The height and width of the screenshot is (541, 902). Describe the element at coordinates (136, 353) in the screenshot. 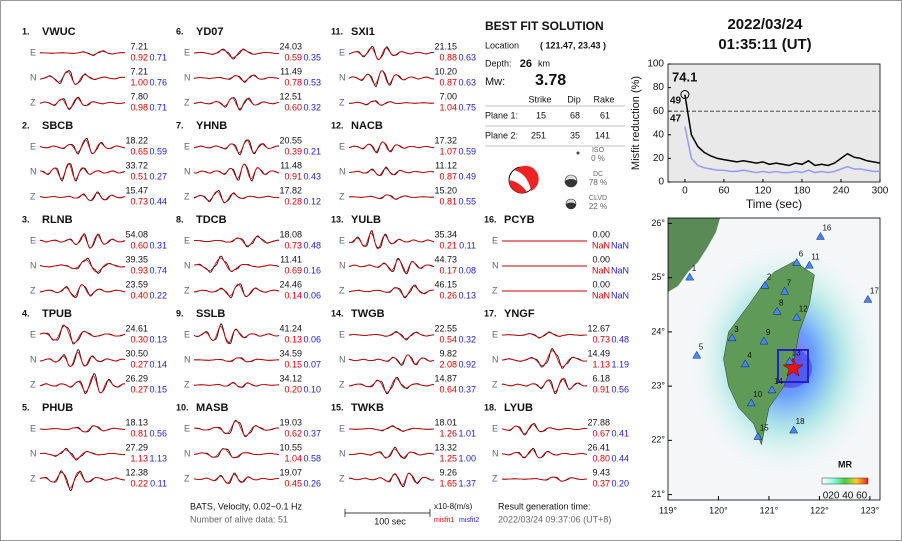

I see `amplitude: 30.50` at that location.